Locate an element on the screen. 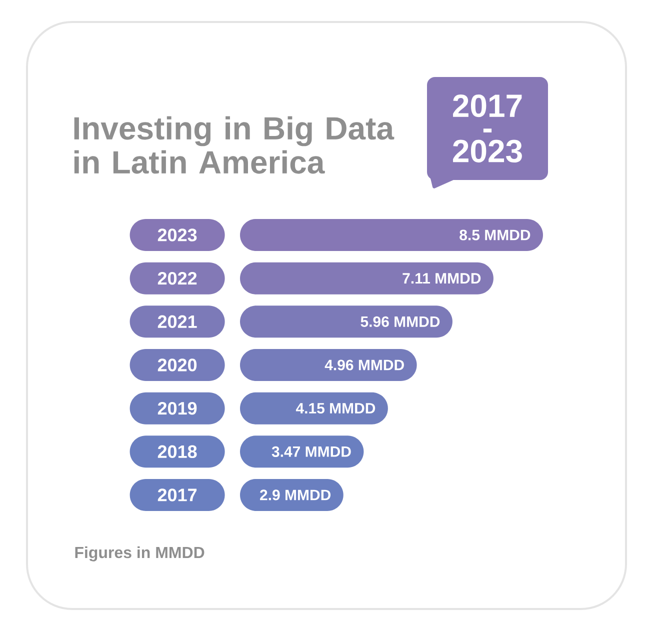 Image resolution: width=656 pixels, height=634 pixels. y-tick-label: 2018 is located at coordinates (177, 451).